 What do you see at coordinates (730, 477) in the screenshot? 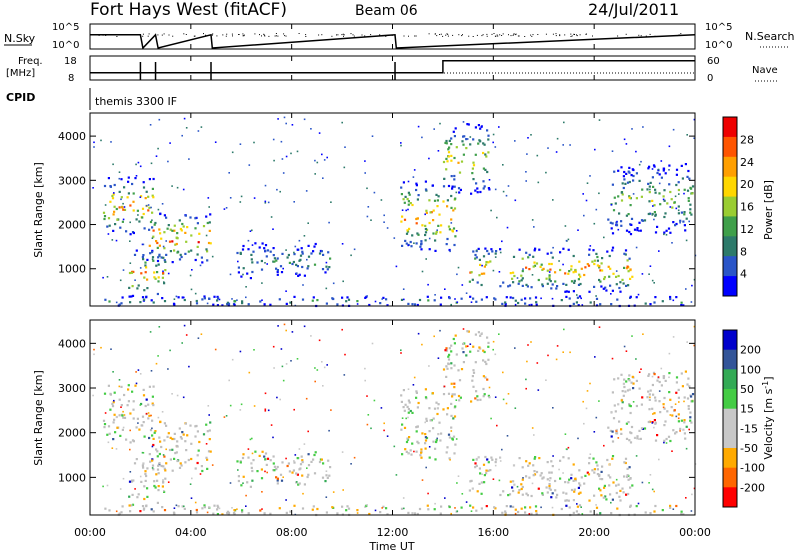
I see `colorbar-swatch` at bounding box center [730, 477].